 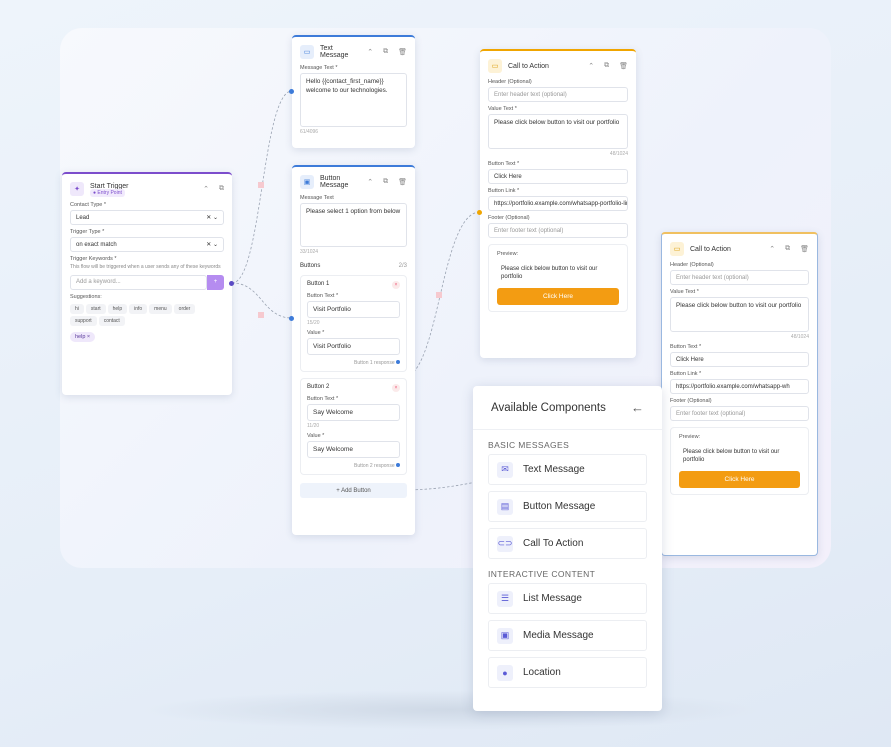 I want to click on back-arrow-icon: ←, so click(x=637, y=407).